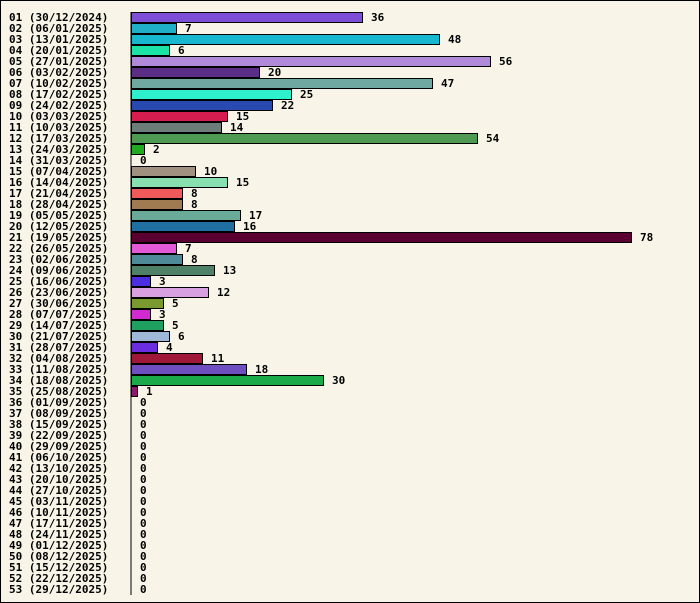  What do you see at coordinates (156, 149) in the screenshot?
I see `value-label: 2` at bounding box center [156, 149].